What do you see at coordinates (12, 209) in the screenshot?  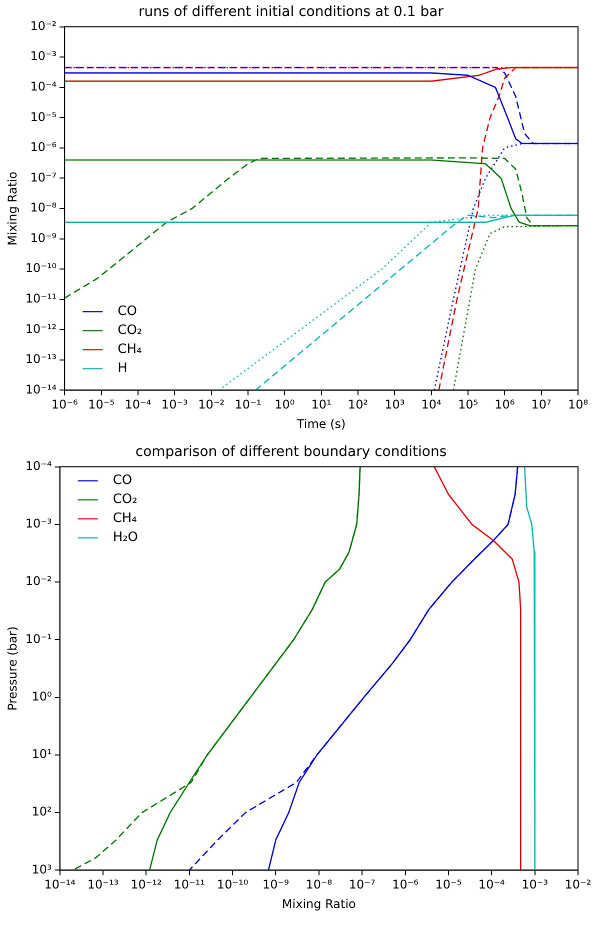 I see `y-axis-title: Mixing Ratio` at bounding box center [12, 209].